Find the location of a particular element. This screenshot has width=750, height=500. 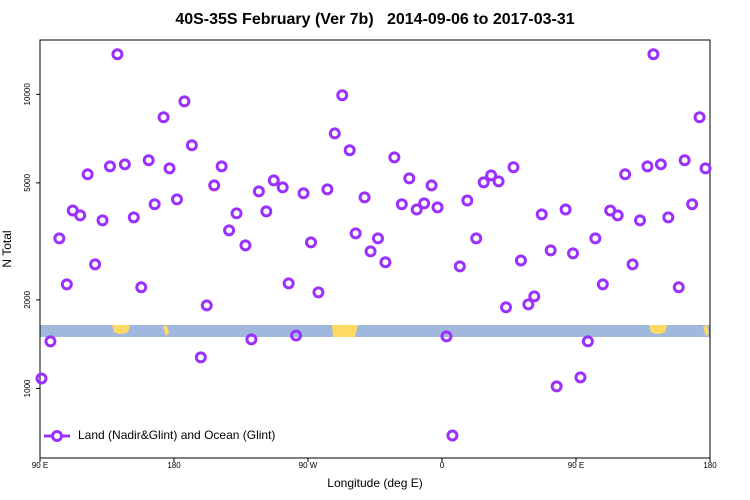

y-tick-label: 2000 is located at coordinates (27, 299).